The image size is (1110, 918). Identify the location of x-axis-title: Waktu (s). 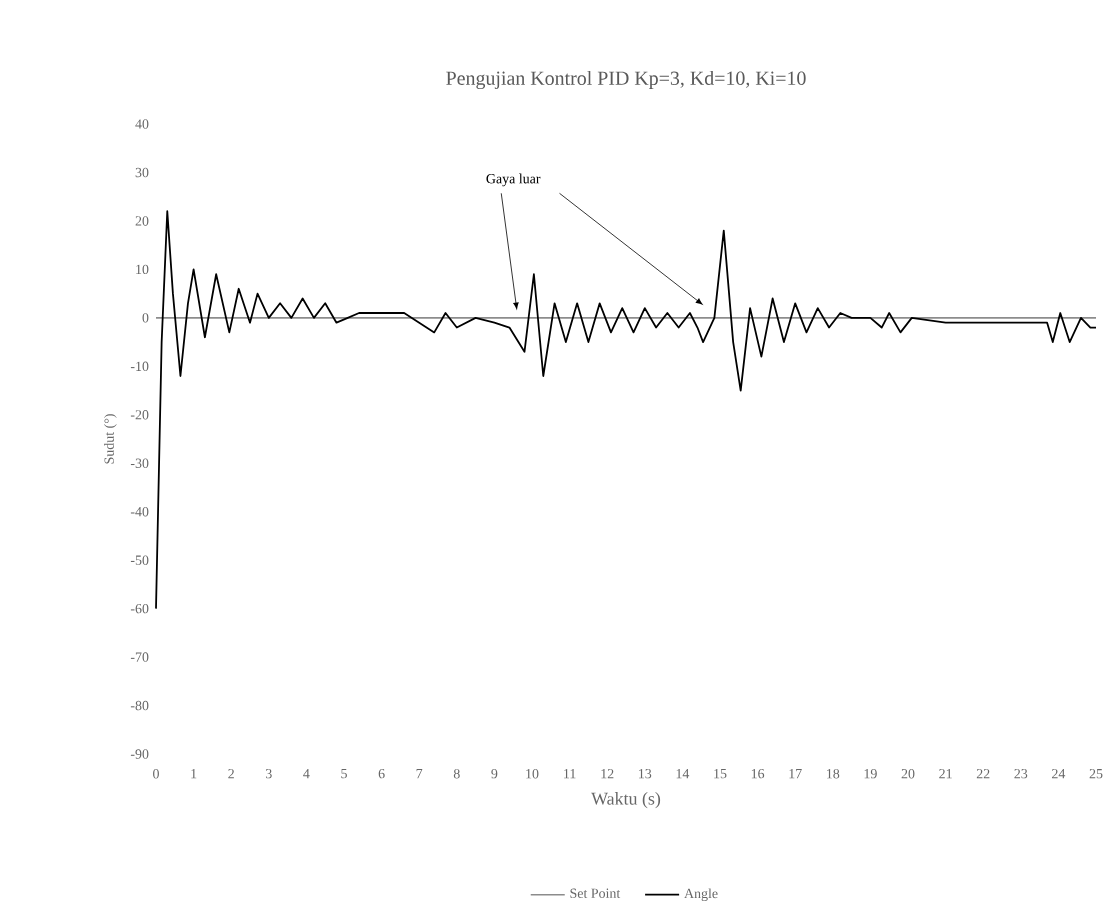
(626, 800).